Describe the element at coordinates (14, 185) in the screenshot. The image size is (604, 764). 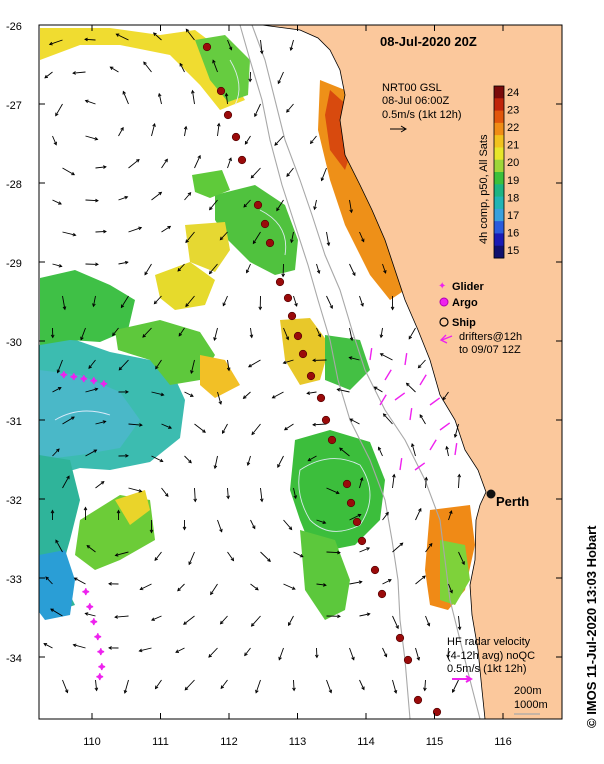
I see `lat-tick-label: -28` at that location.